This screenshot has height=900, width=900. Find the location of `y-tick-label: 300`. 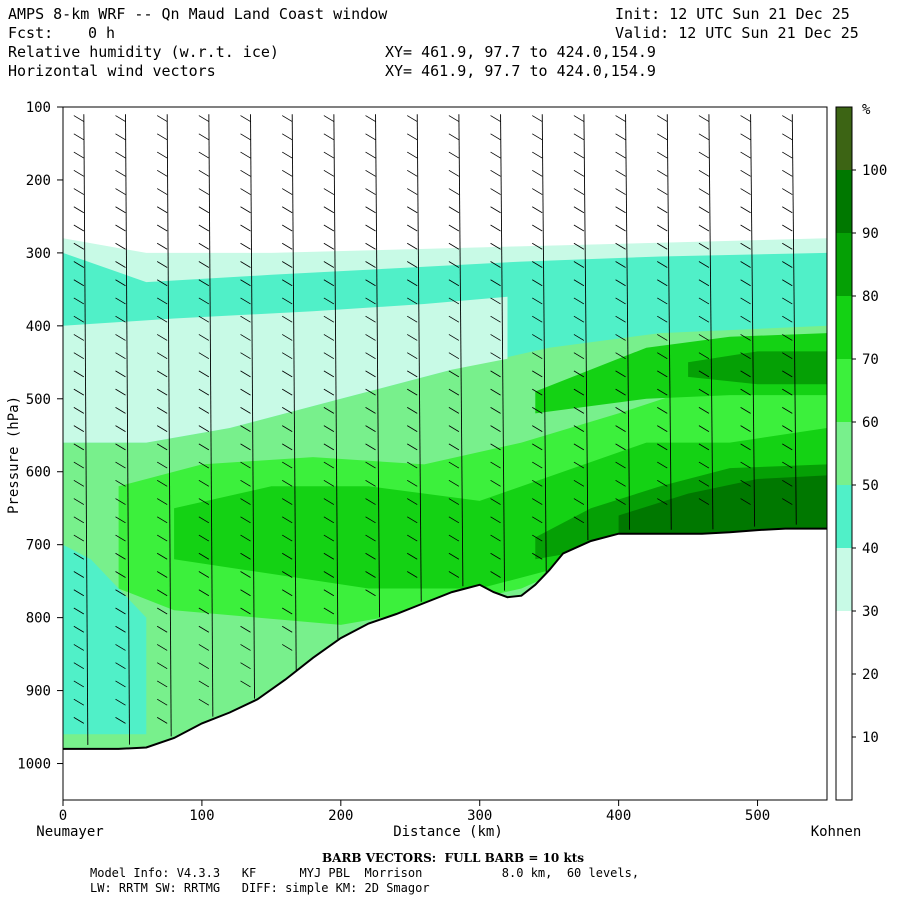

y-tick-label: 300 is located at coordinates (38, 254).